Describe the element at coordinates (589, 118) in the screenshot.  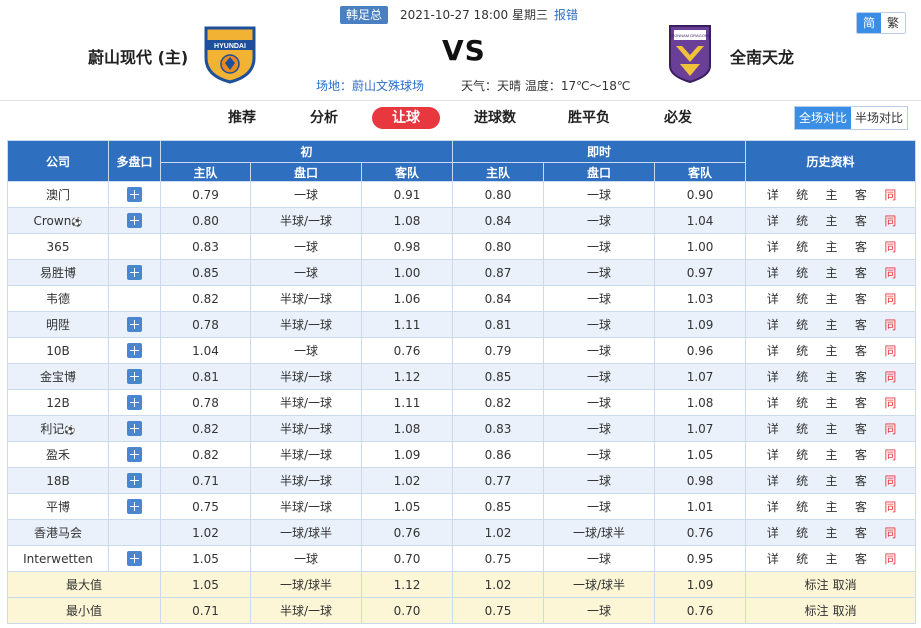
I see `tab-1x2: 胜平负` at that location.